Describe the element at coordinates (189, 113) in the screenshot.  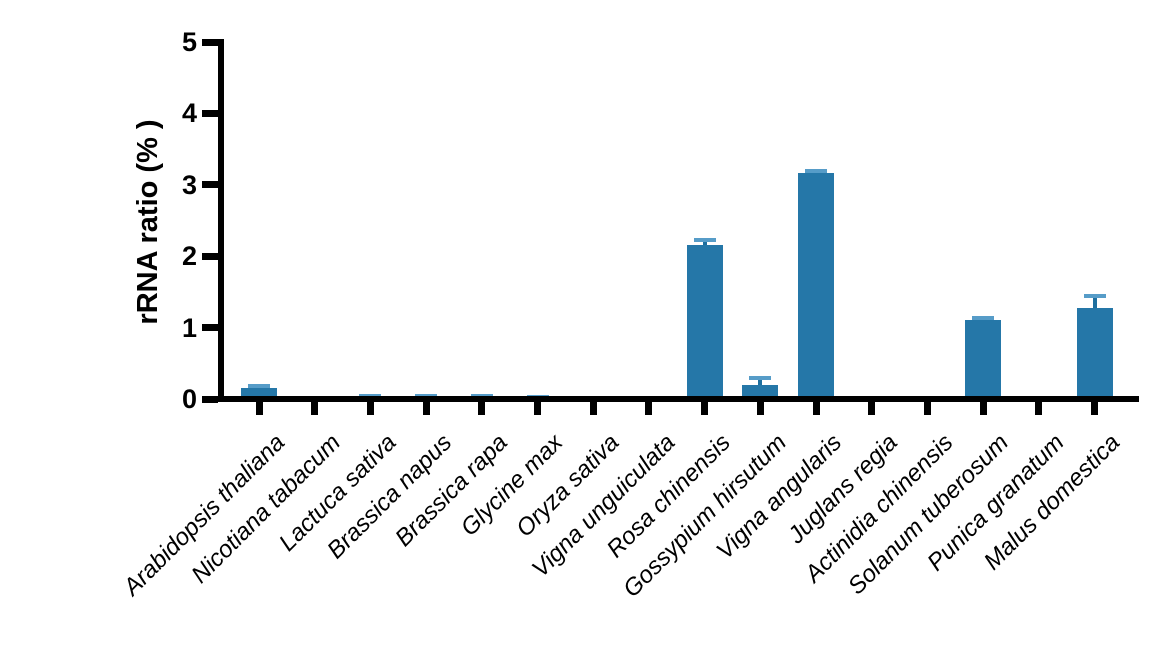
I see `y-tick-label: 4` at that location.